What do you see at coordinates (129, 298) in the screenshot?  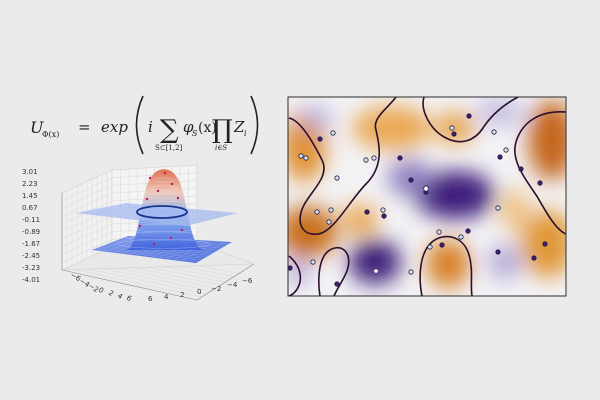 I see `y-tick-label: 6` at bounding box center [129, 298].